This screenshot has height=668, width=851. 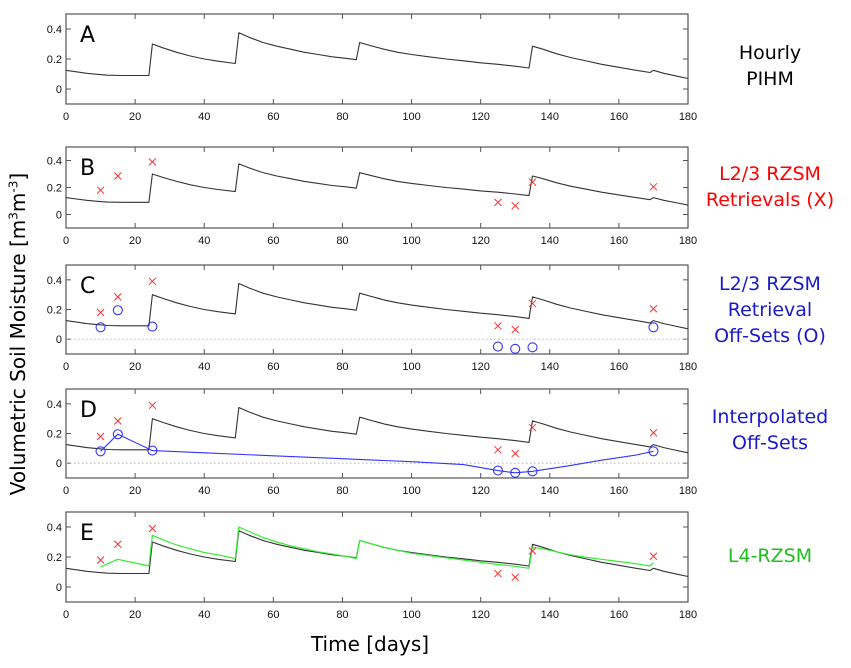 What do you see at coordinates (87, 533) in the screenshot?
I see `panel-letter: E` at bounding box center [87, 533].